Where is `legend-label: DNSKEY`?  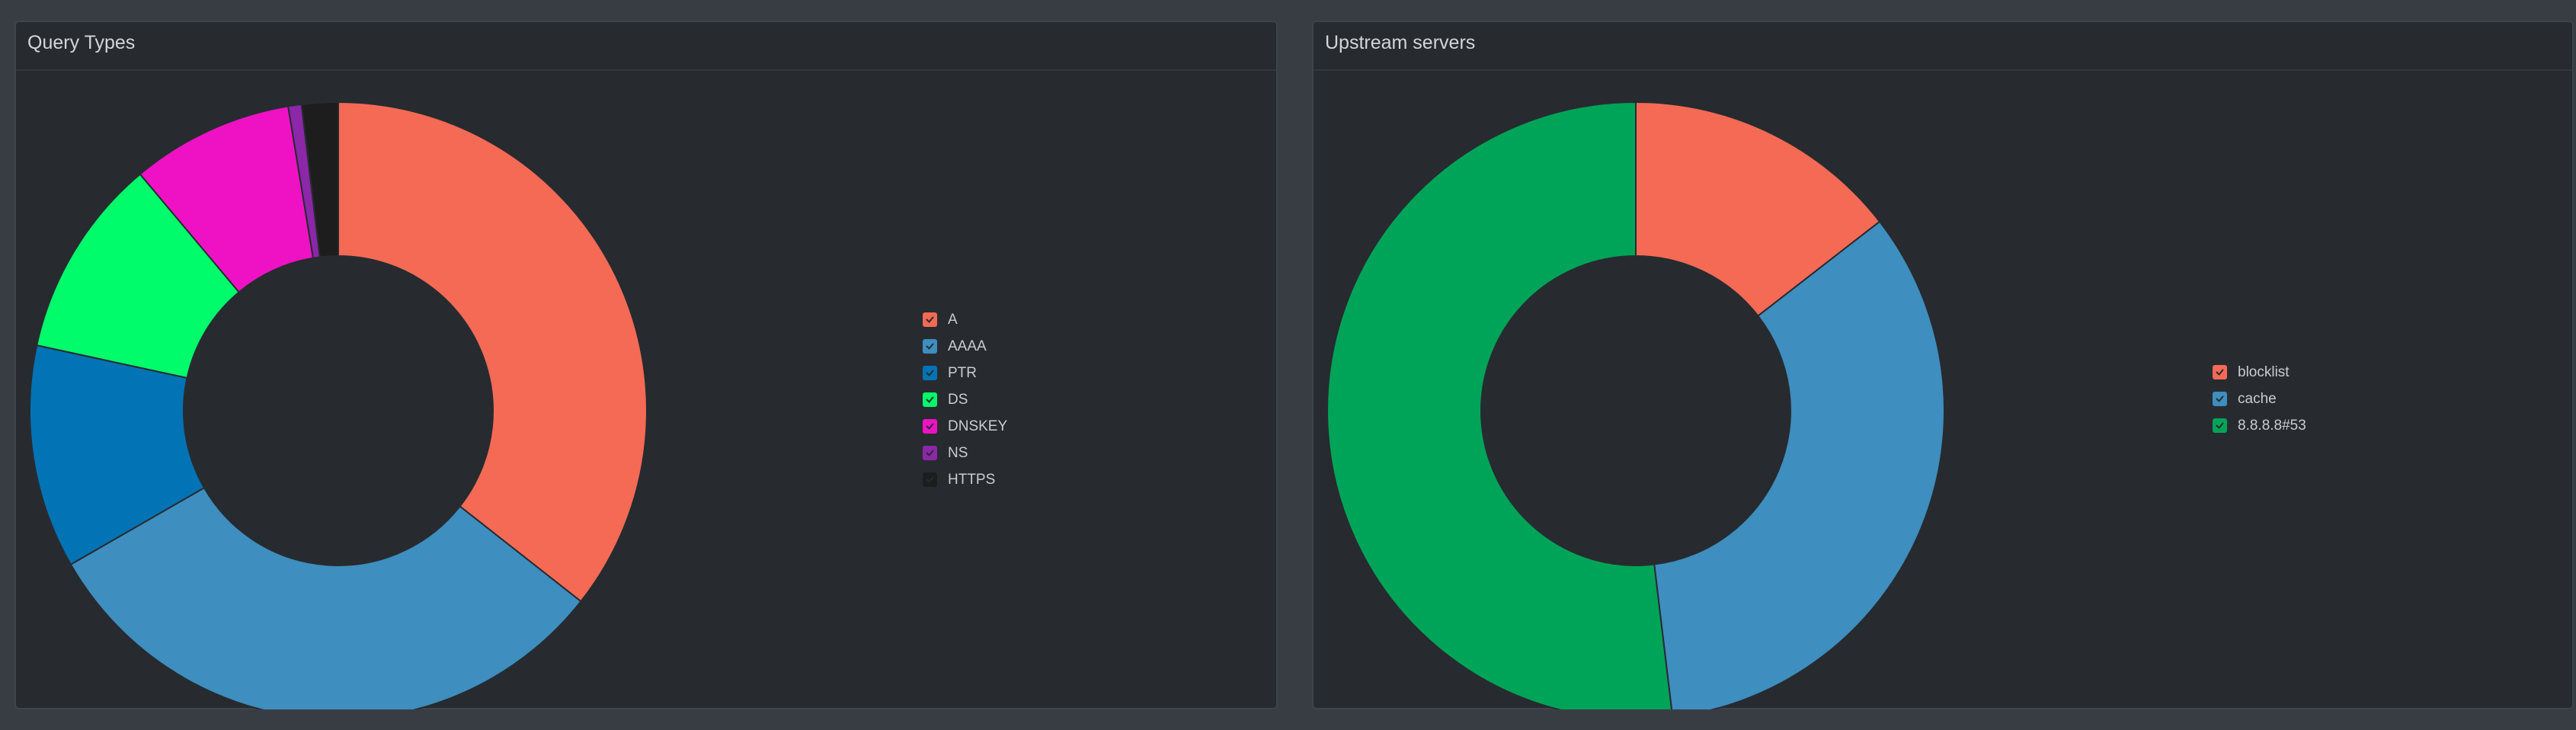 legend-label: DNSKEY is located at coordinates (978, 426).